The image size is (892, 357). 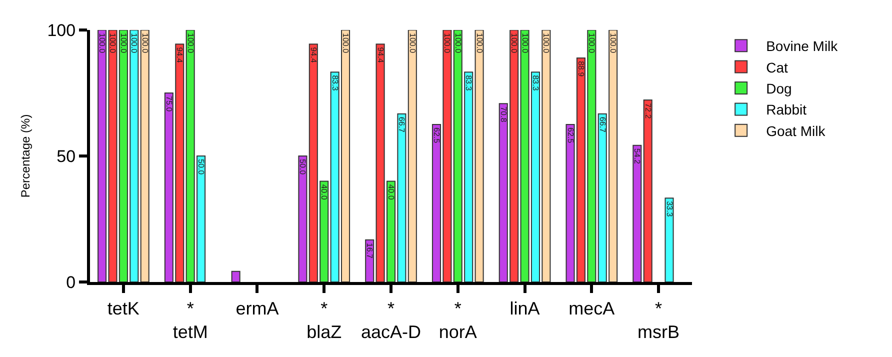 I want to click on legend-label: Cat, so click(x=777, y=67).